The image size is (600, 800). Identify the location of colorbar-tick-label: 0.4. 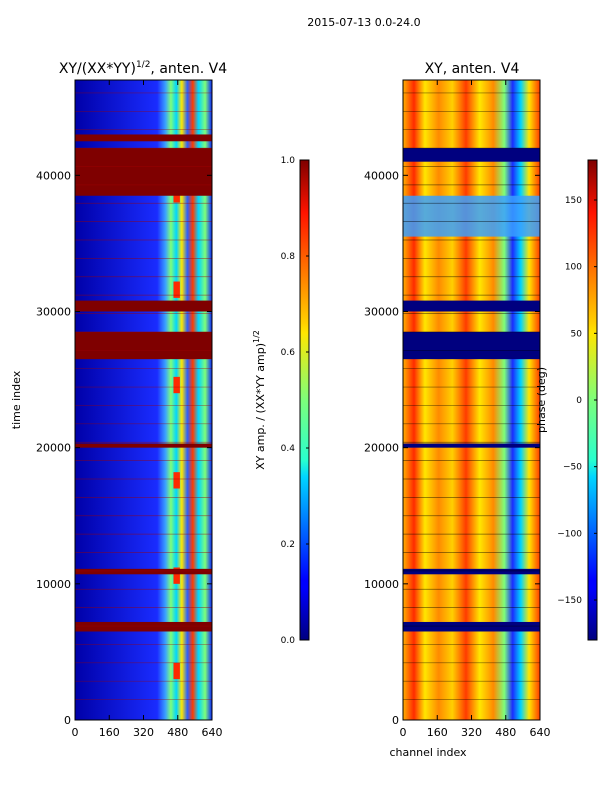
(288, 449).